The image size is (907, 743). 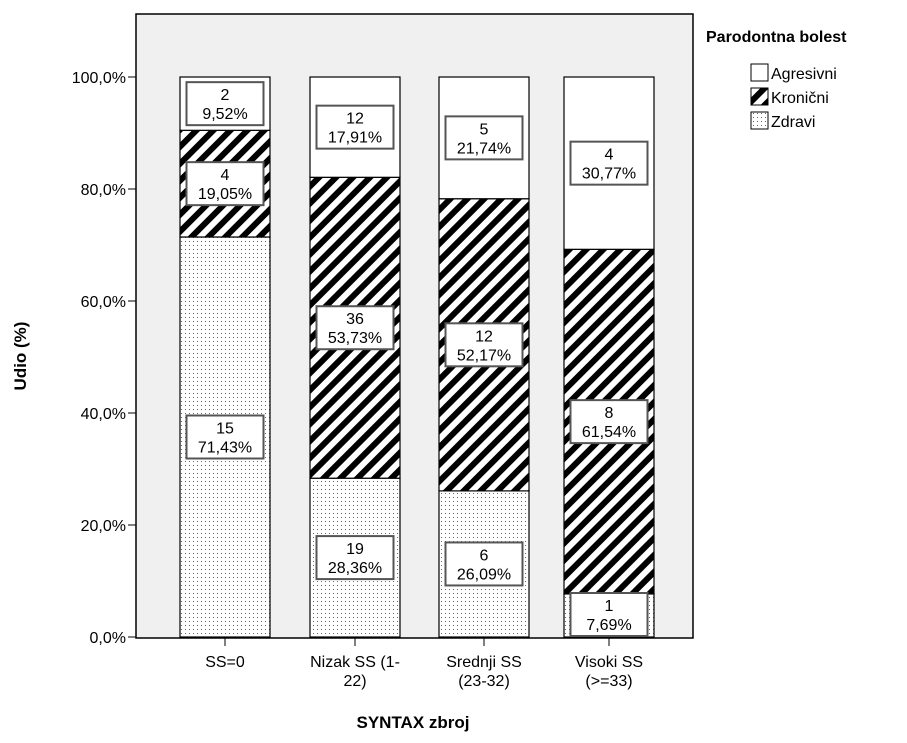 I want to click on data-label-count: 6, so click(x=484, y=555).